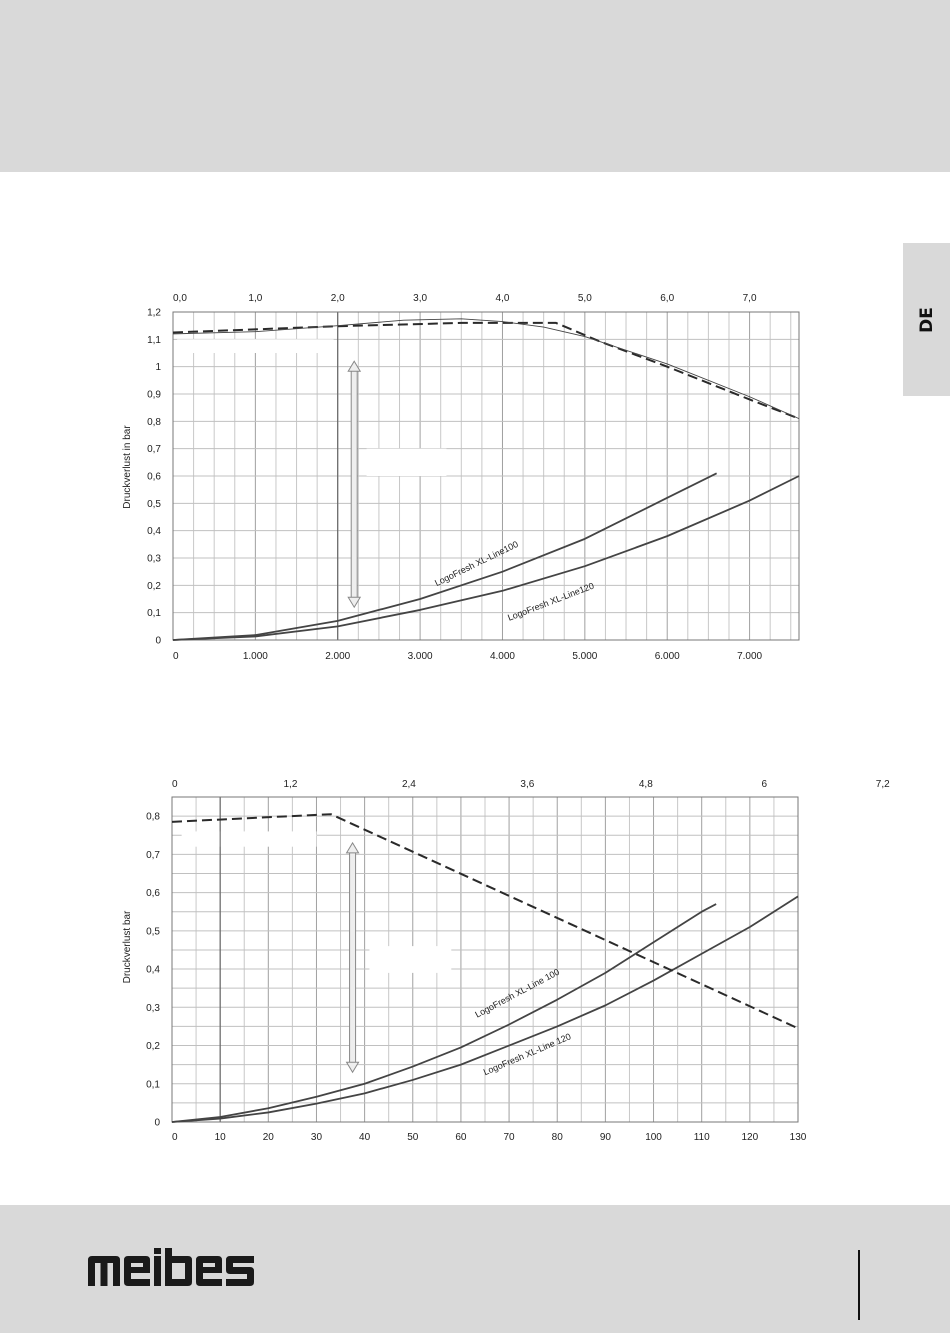  Describe the element at coordinates (503, 298) in the screenshot. I see `x-top-tick-label: 4,0` at that location.